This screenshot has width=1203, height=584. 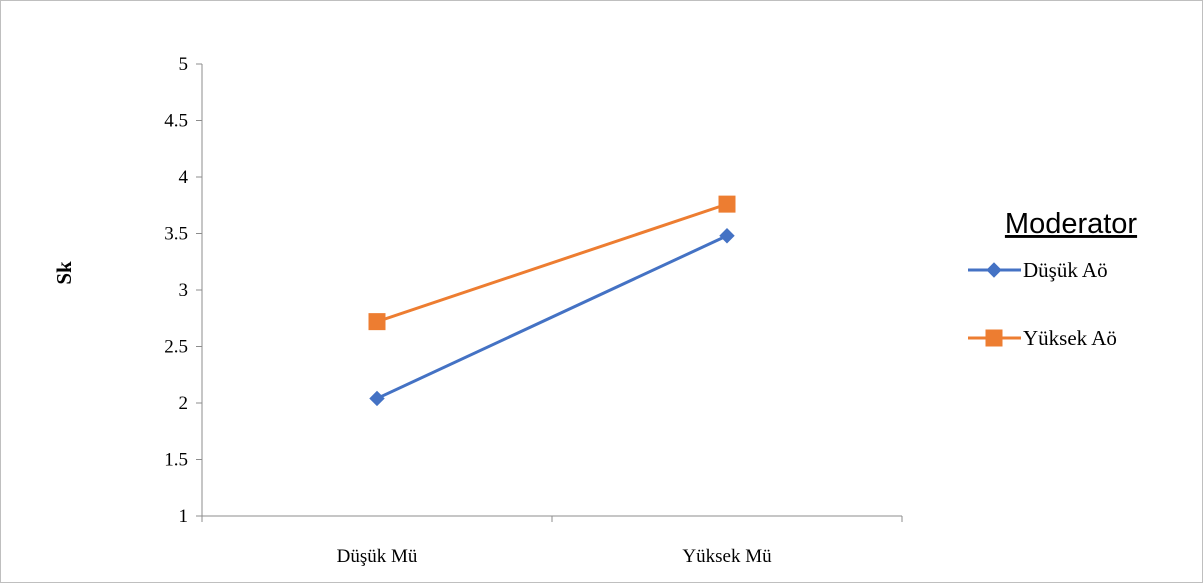 What do you see at coordinates (176, 121) in the screenshot?
I see `y-tick-label: 4.5` at bounding box center [176, 121].